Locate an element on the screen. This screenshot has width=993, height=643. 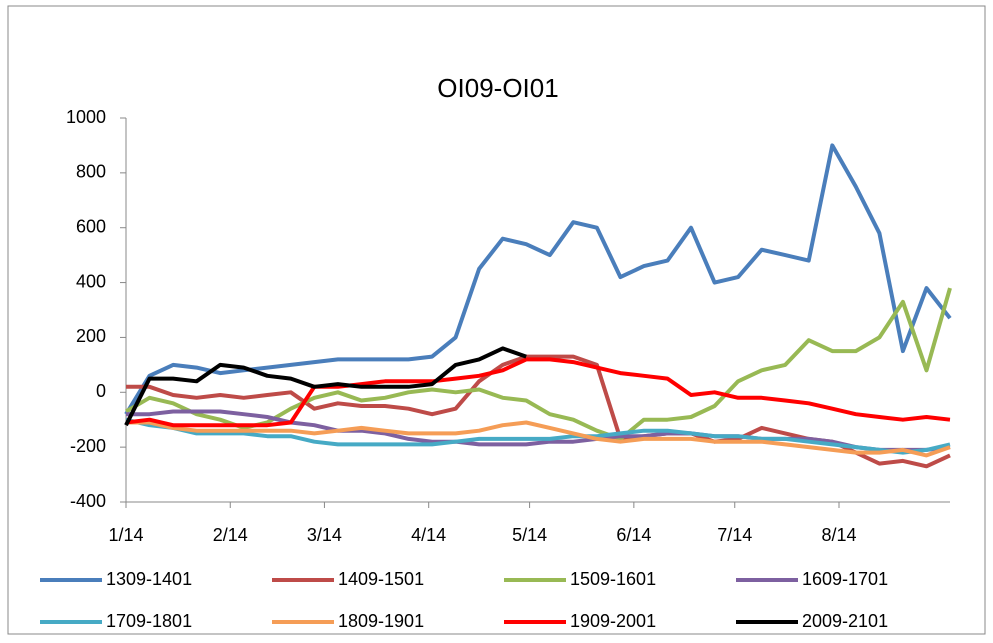
legend-label: 1409-1501 is located at coordinates (381, 579).